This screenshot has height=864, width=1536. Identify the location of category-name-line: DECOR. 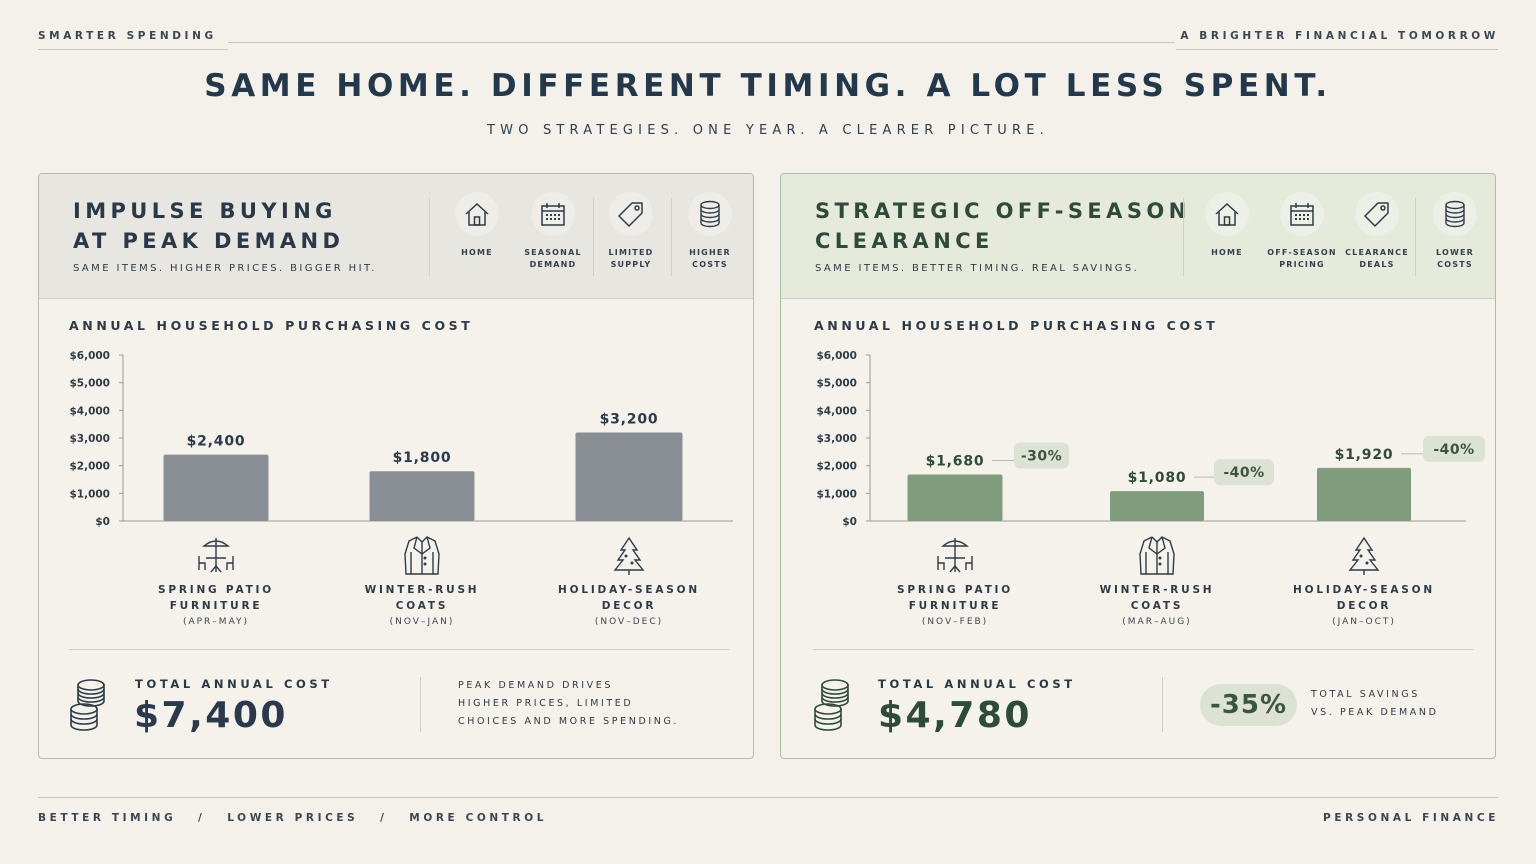
(629, 606).